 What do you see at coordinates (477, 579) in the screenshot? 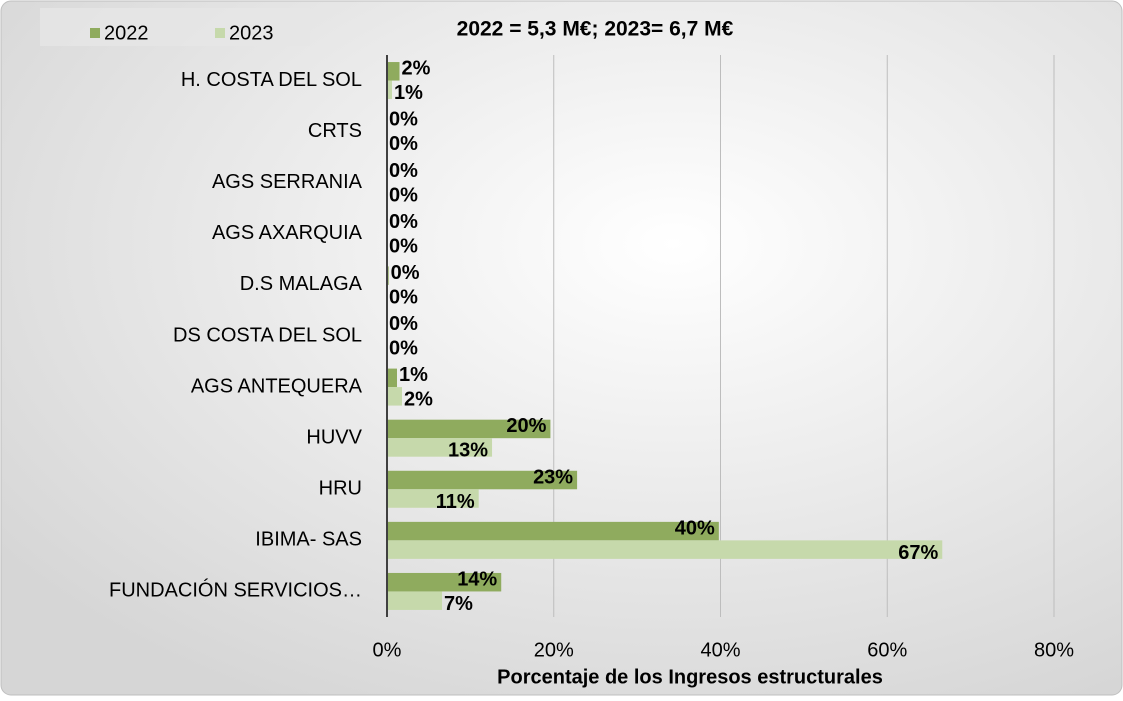
I see `data-label: 14%` at bounding box center [477, 579].